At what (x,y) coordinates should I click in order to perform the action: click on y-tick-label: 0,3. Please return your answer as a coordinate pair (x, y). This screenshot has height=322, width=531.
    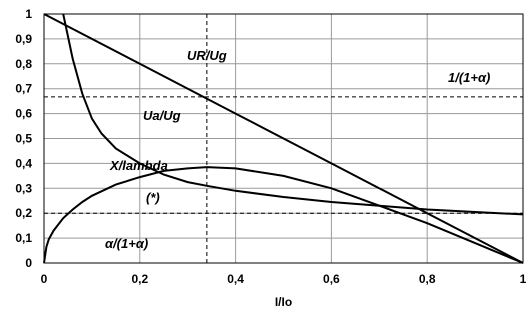
    Looking at the image, I should click on (23, 188).